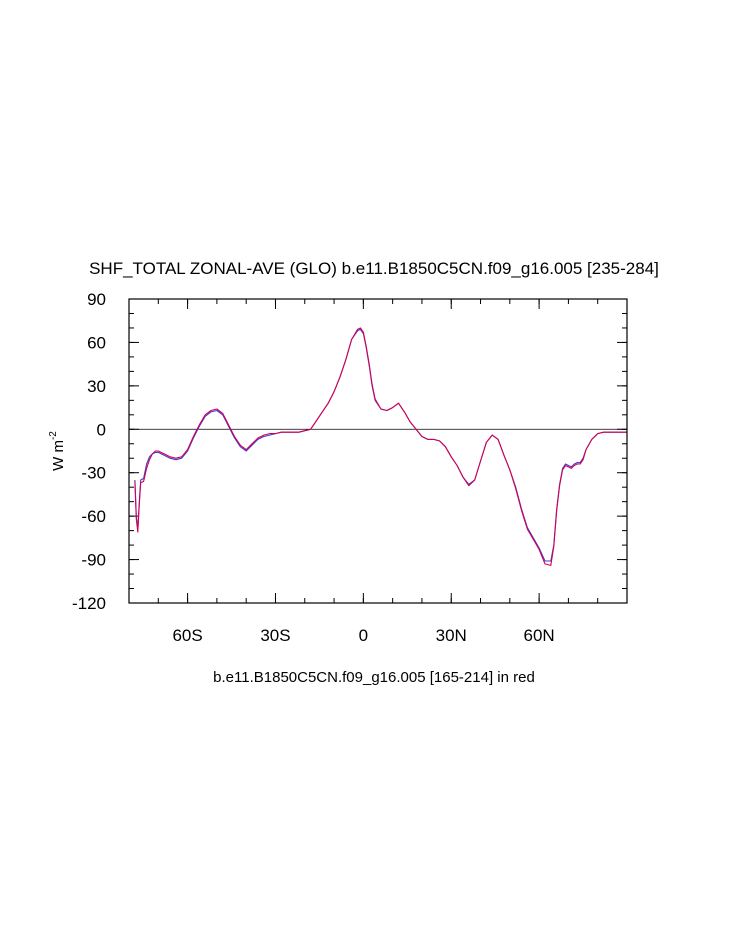 The width and height of the screenshot is (733, 945). What do you see at coordinates (187, 635) in the screenshot?
I see `x-tick-label: 60S` at bounding box center [187, 635].